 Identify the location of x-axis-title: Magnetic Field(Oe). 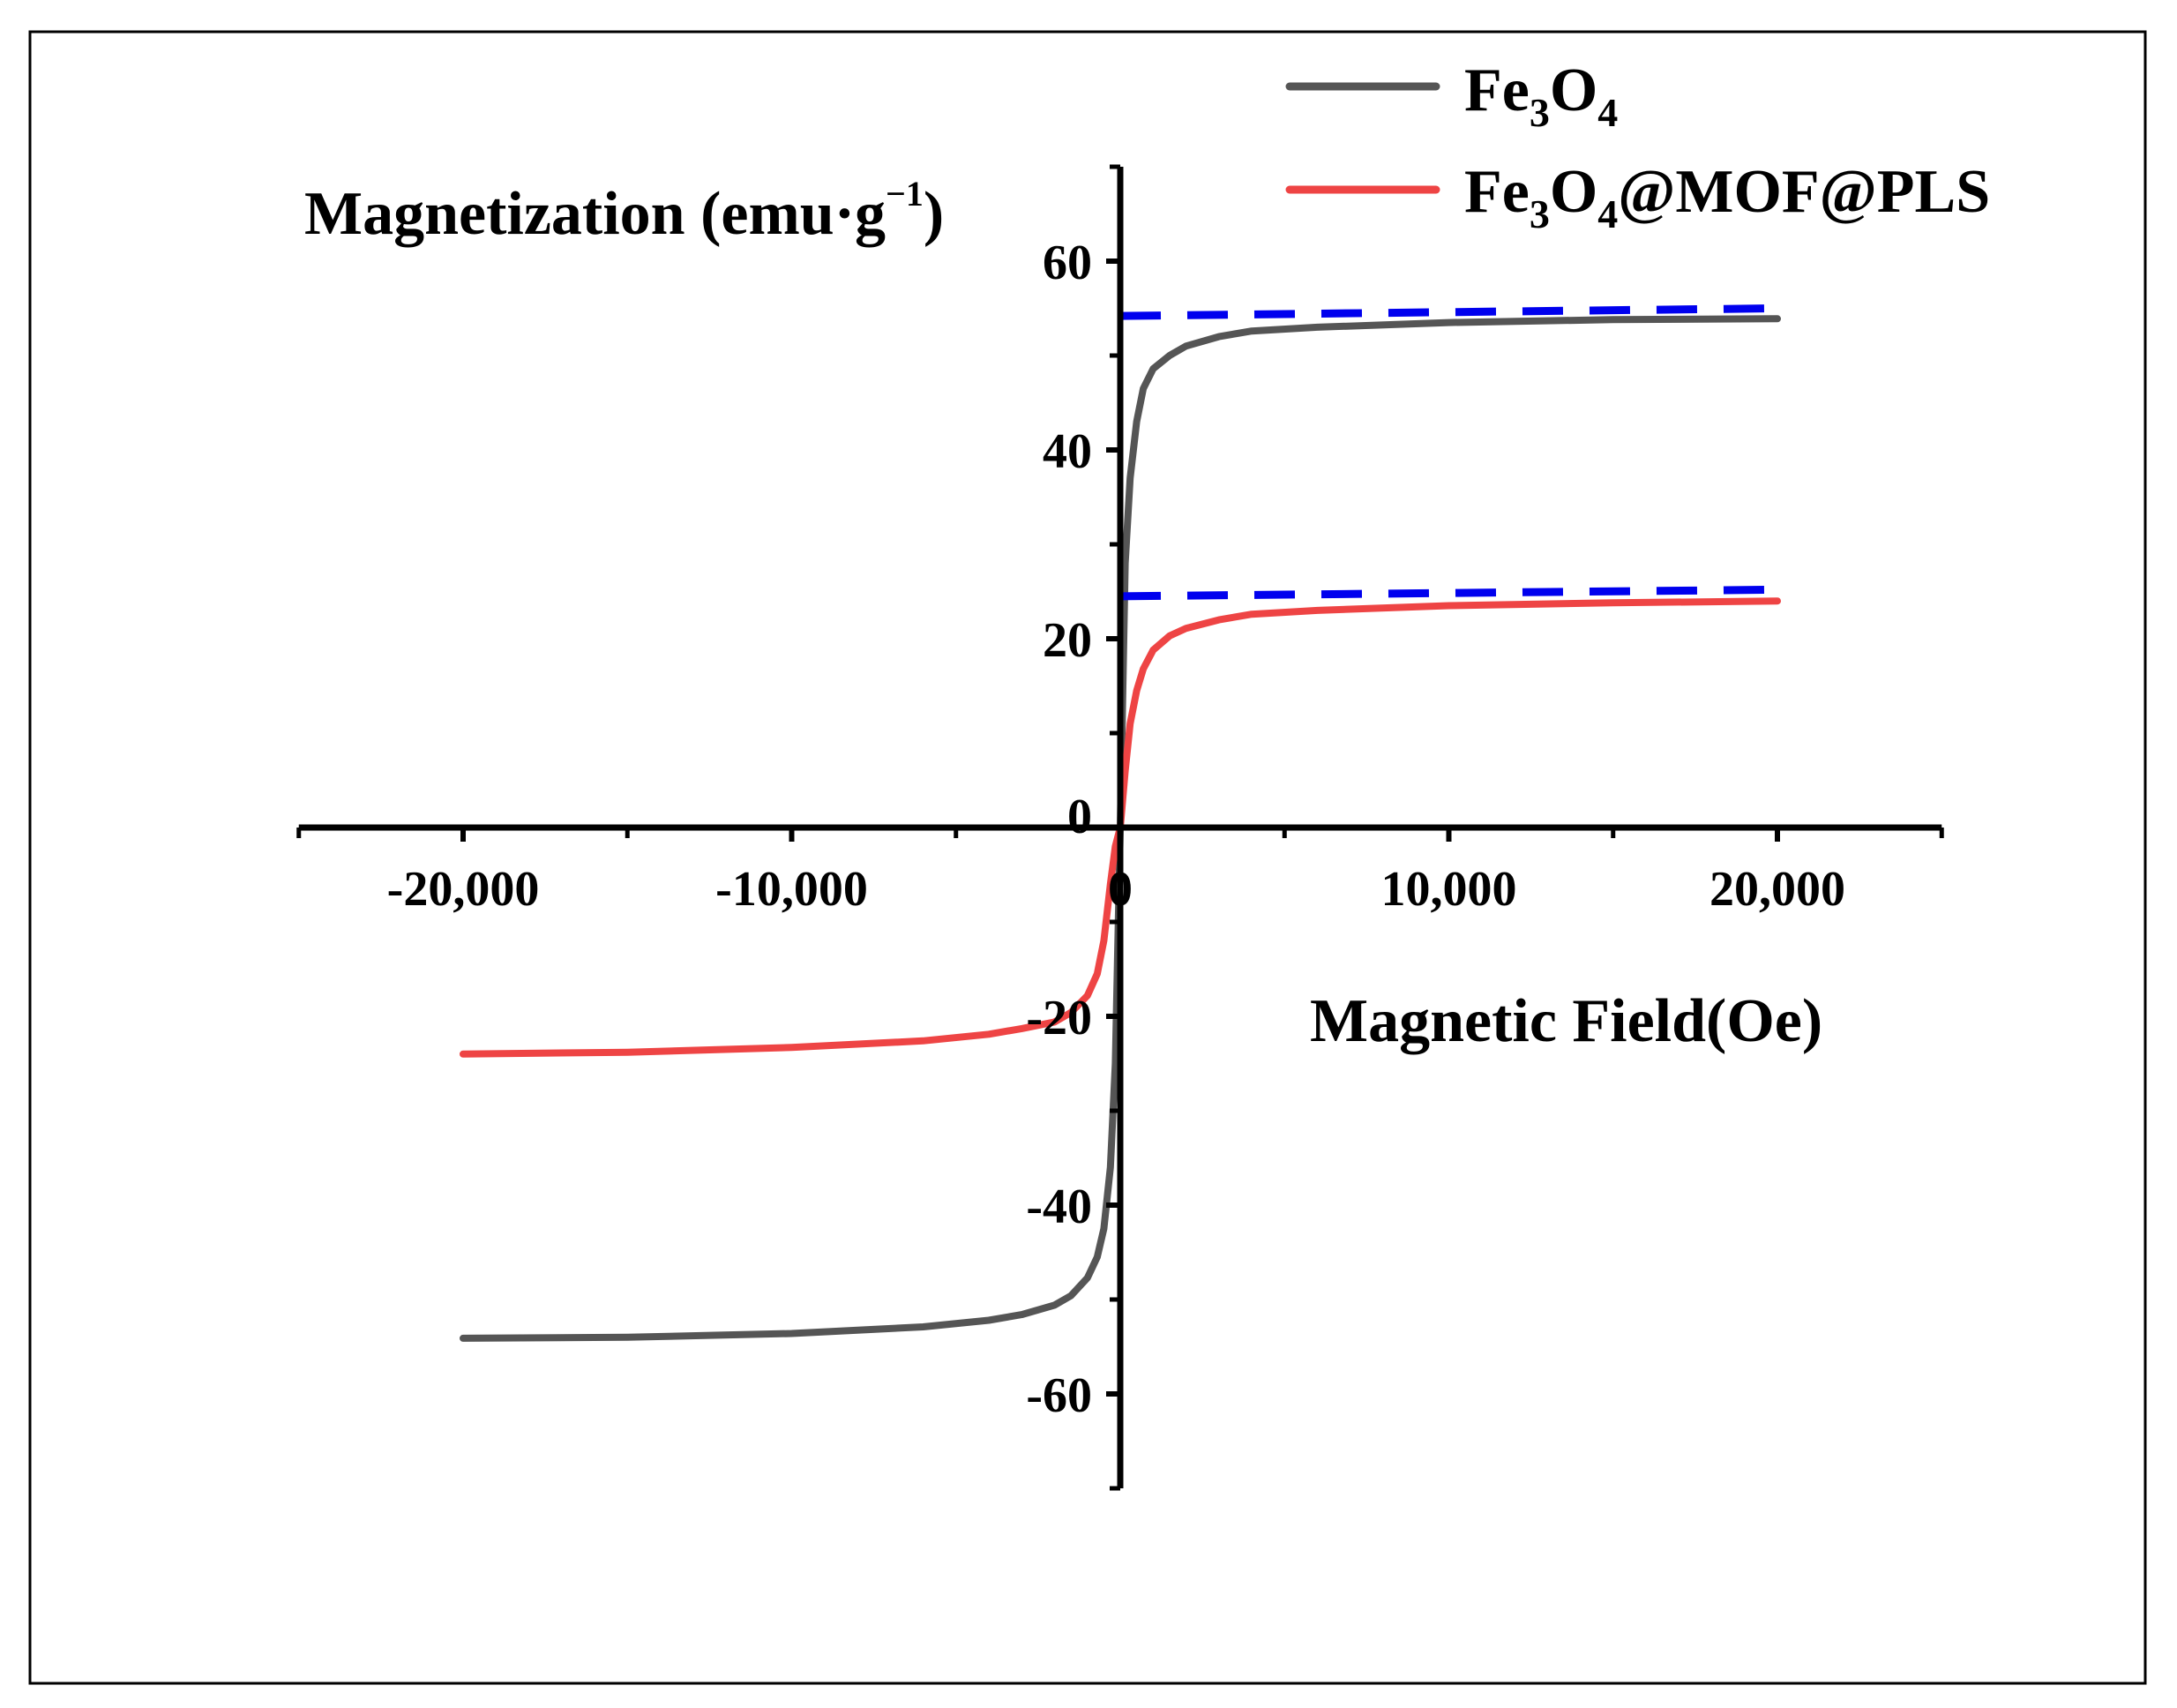
(1566, 1021).